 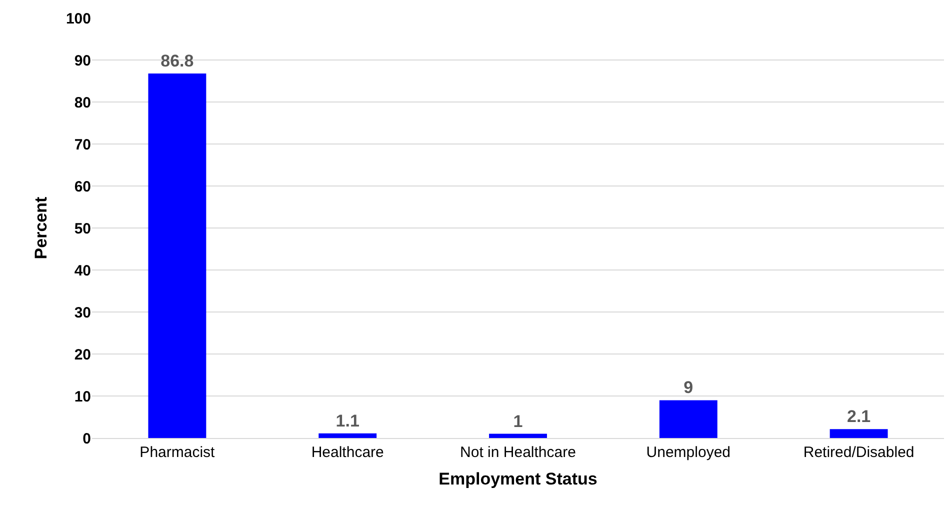 I want to click on data-label: 1.1, so click(x=348, y=420).